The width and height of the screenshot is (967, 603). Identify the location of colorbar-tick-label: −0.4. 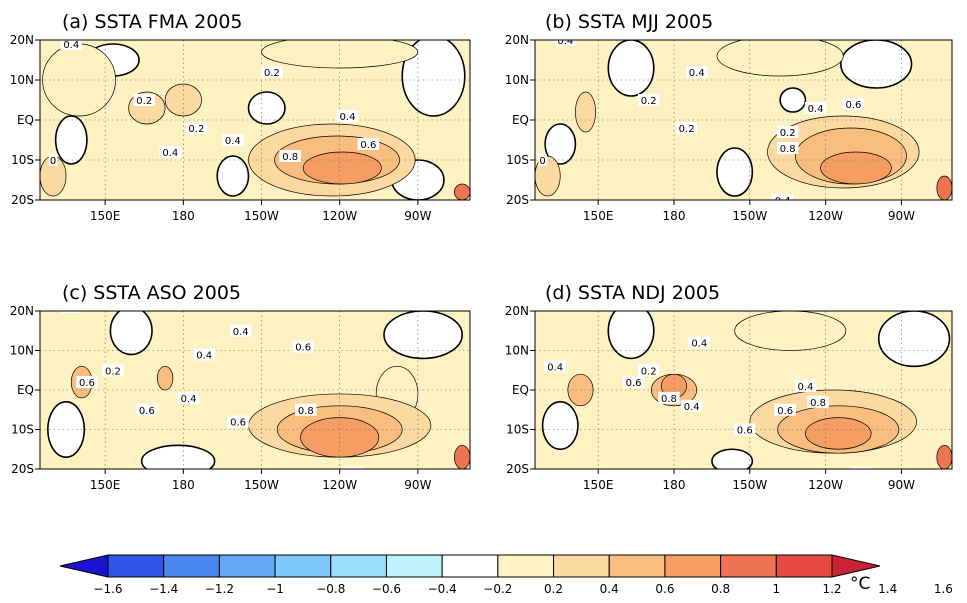
(442, 589).